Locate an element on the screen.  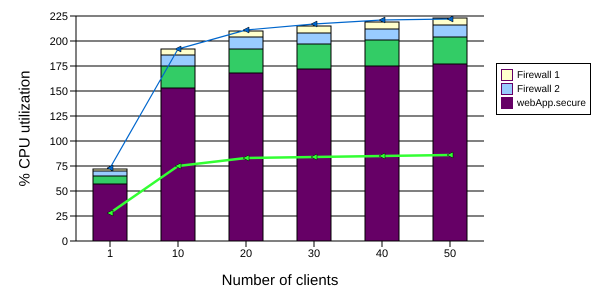
y-tick-label: 75 is located at coordinates (62, 166).